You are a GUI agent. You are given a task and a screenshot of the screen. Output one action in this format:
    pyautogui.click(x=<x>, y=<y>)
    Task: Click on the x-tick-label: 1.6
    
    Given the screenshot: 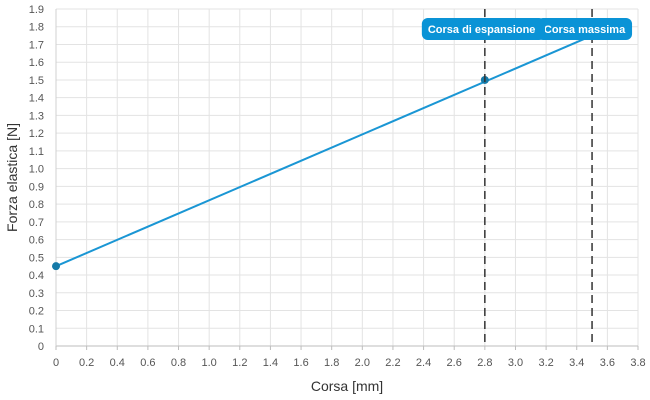 What is the action you would take?
    pyautogui.click(x=300, y=363)
    